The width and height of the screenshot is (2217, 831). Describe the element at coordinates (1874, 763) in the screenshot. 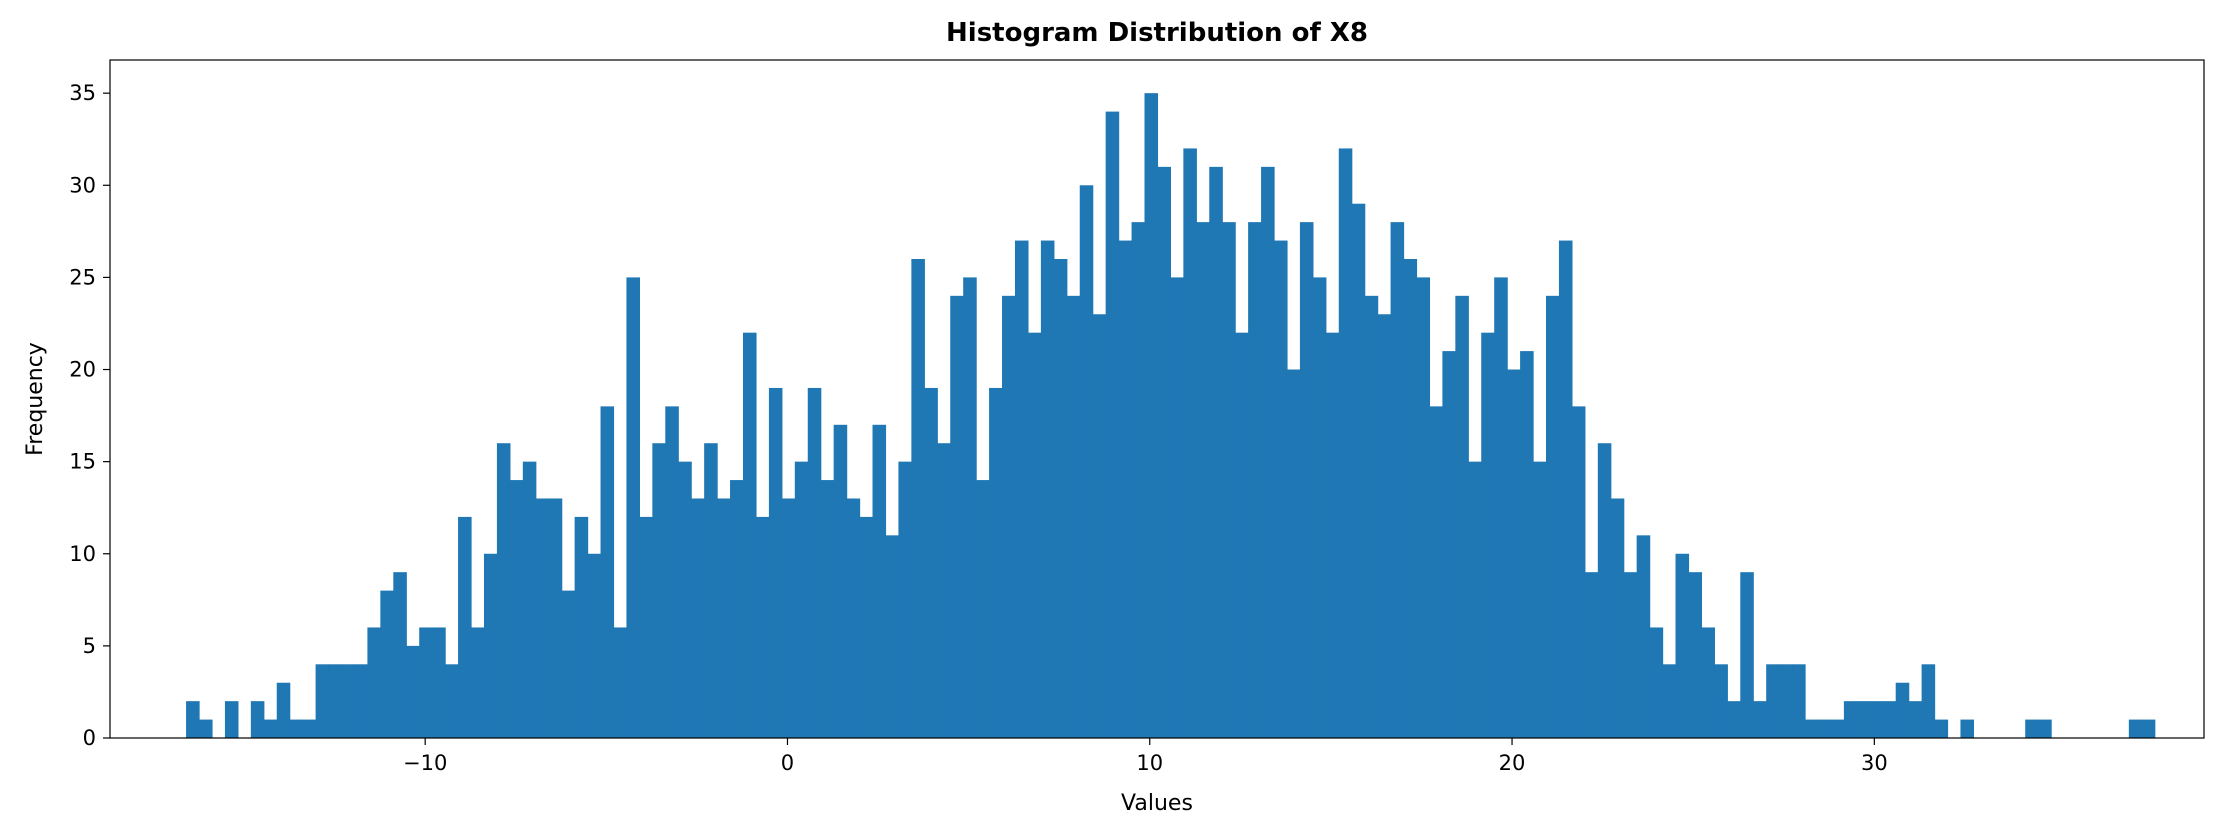

I see `x-tick-label: 30` at that location.